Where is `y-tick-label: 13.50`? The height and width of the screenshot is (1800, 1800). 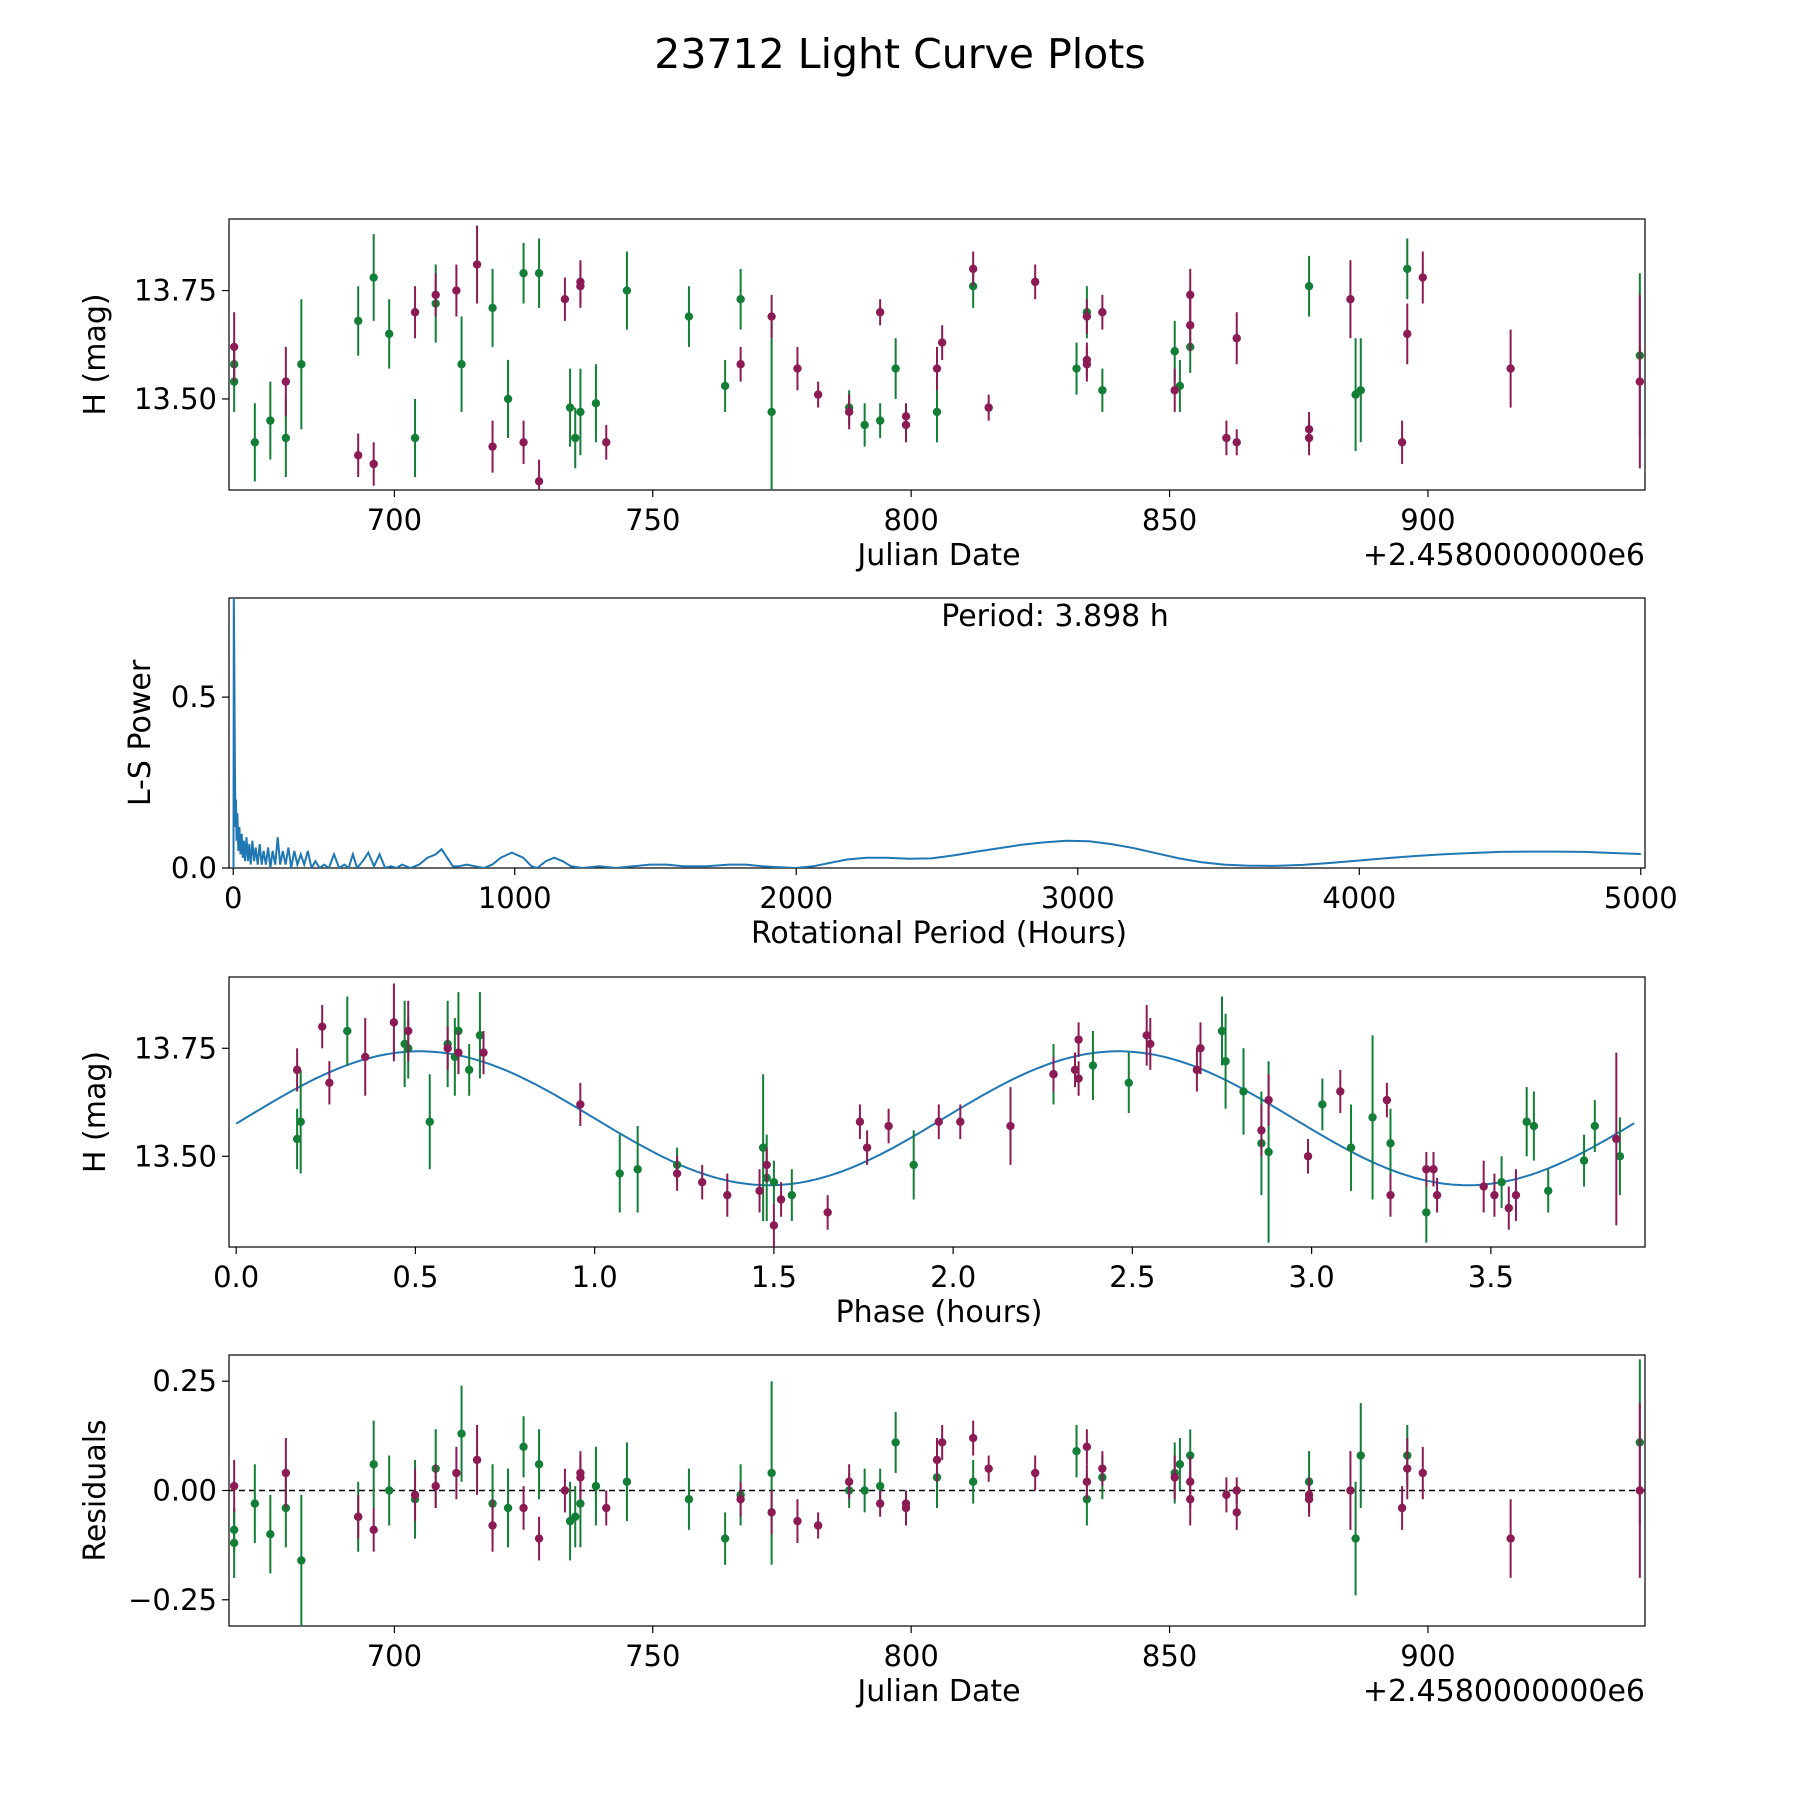
y-tick-label: 13.50 is located at coordinates (175, 1156).